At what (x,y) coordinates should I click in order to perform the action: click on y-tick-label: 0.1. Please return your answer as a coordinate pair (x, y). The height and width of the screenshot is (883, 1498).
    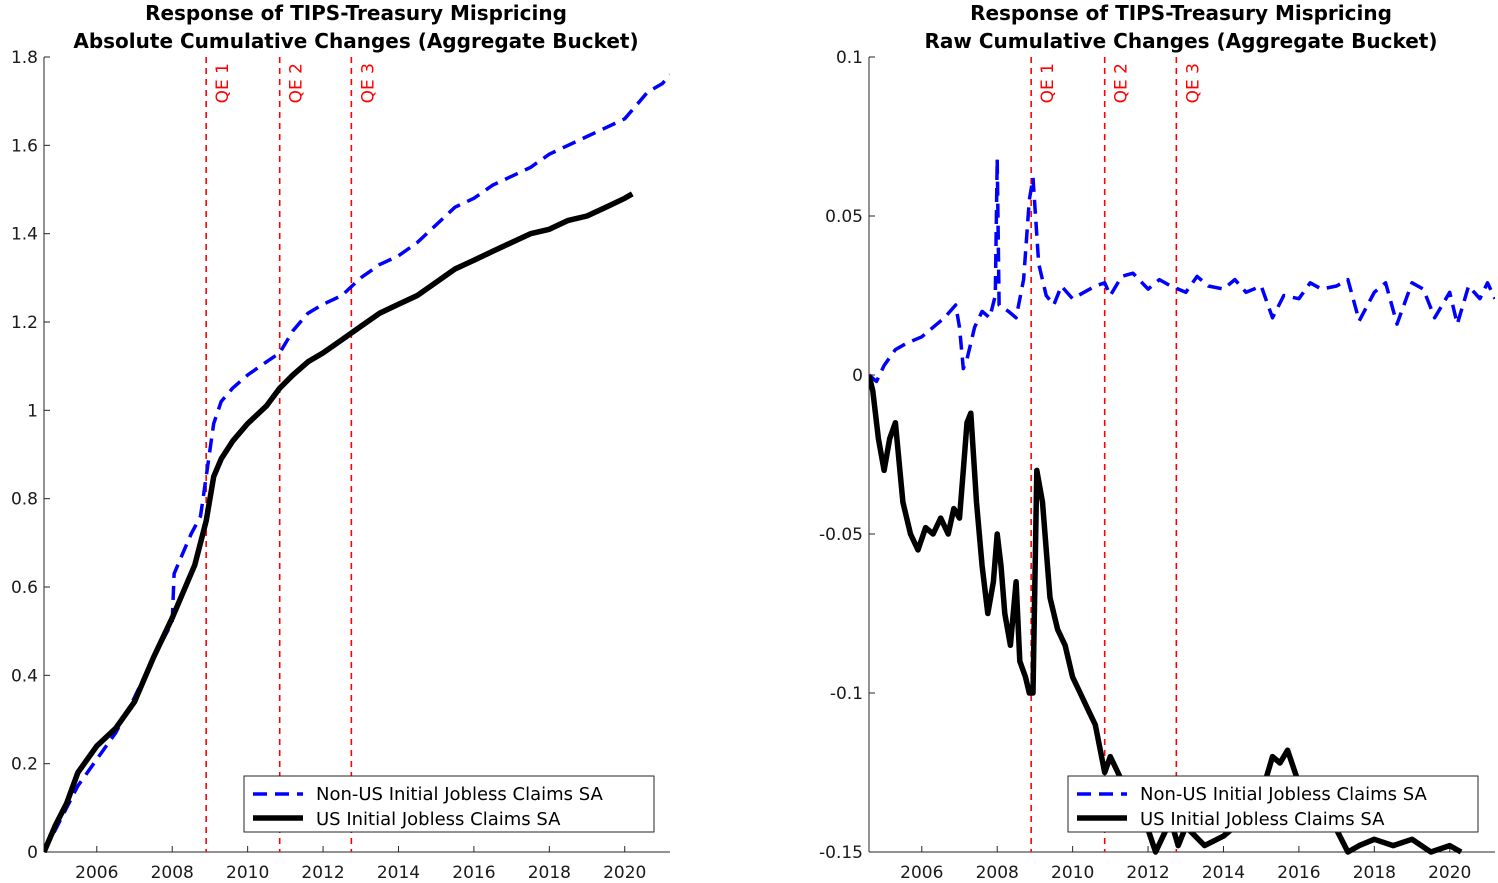
    Looking at the image, I should click on (849, 58).